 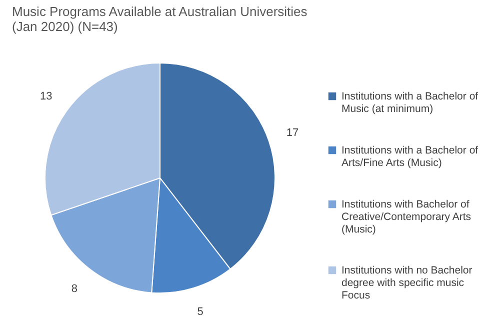 I want to click on legend-label: Institutions with no Bachelor degree with specific music Focus, so click(x=407, y=283).